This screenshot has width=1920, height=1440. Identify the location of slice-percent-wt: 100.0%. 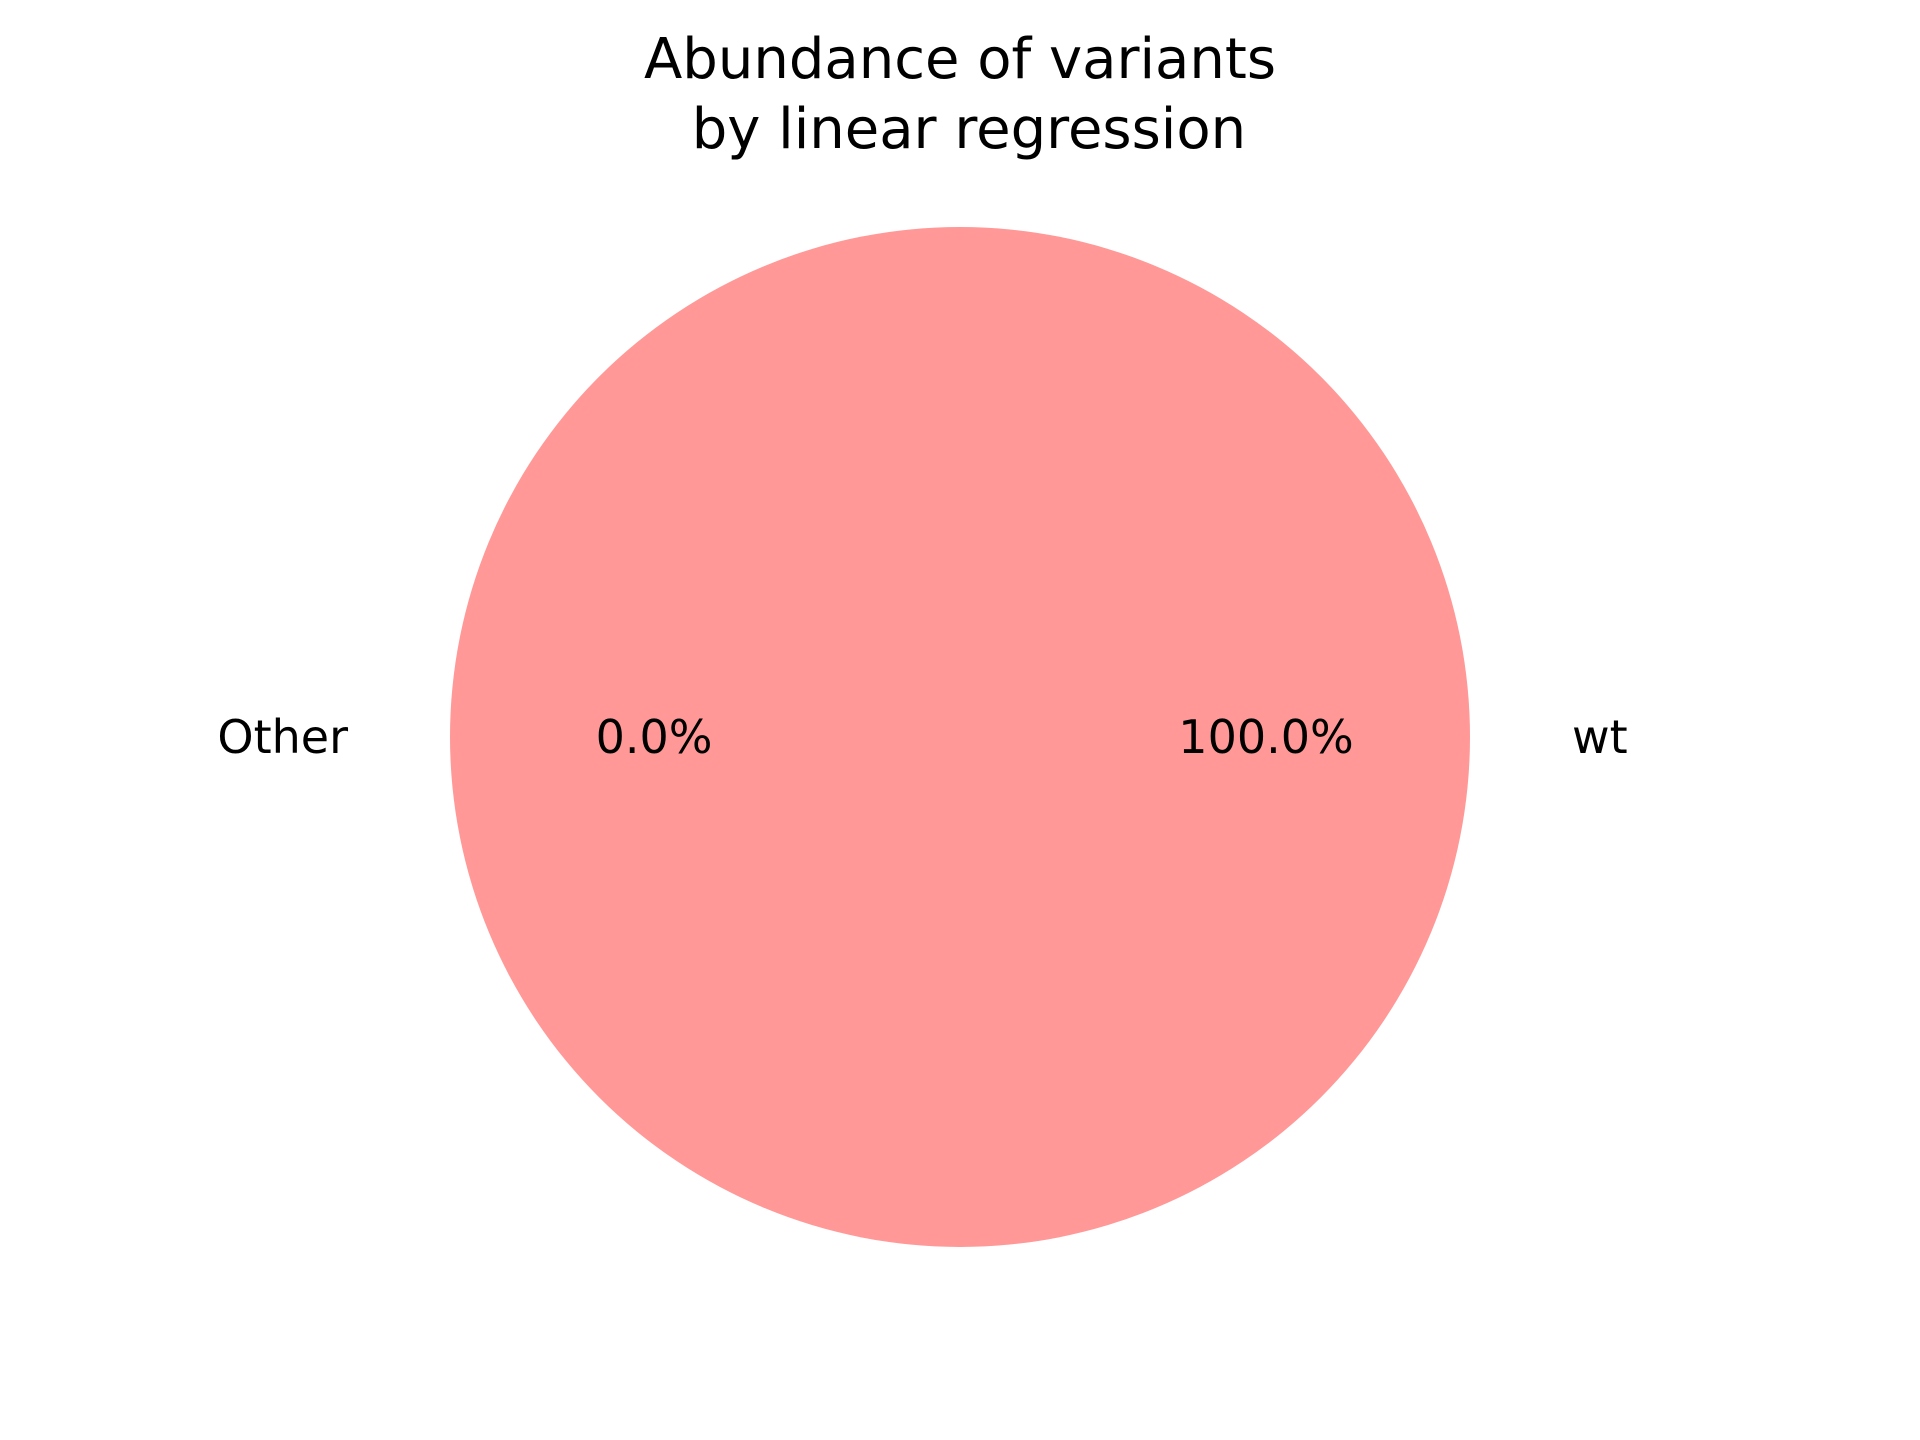
(1265, 737).